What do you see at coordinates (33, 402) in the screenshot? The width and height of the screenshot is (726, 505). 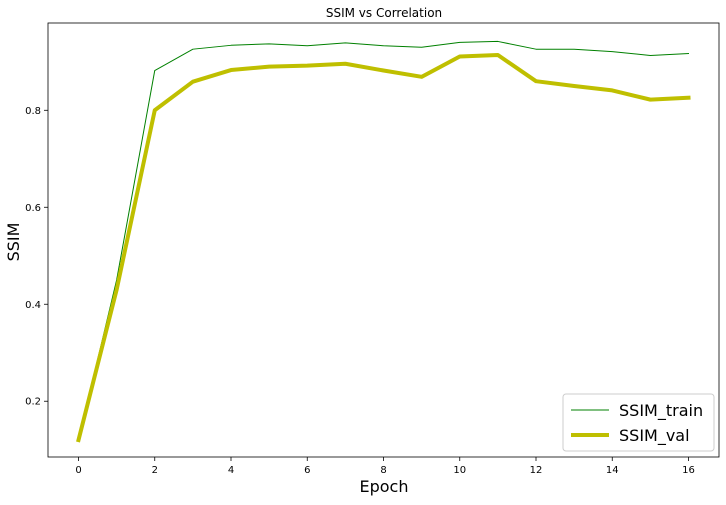 I see `y-tick-label: 0.2` at bounding box center [33, 402].